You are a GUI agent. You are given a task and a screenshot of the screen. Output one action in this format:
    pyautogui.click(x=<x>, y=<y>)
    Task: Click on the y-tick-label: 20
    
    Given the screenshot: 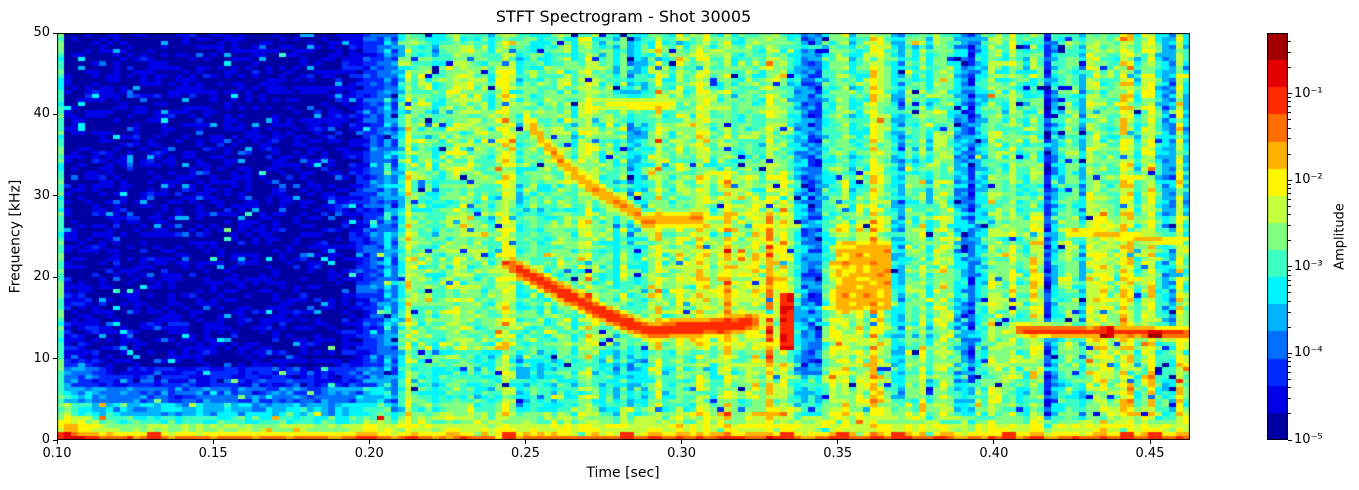 What is the action you would take?
    pyautogui.click(x=41, y=277)
    